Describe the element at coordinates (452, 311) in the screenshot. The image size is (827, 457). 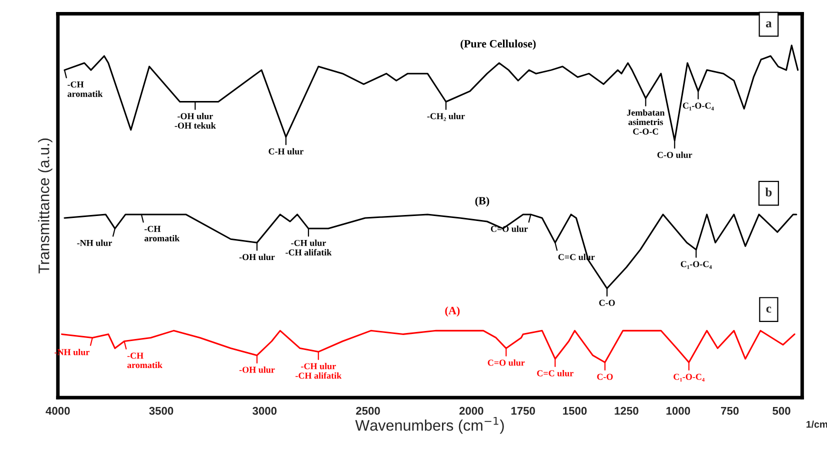
I see `series-label: (A)` at that location.